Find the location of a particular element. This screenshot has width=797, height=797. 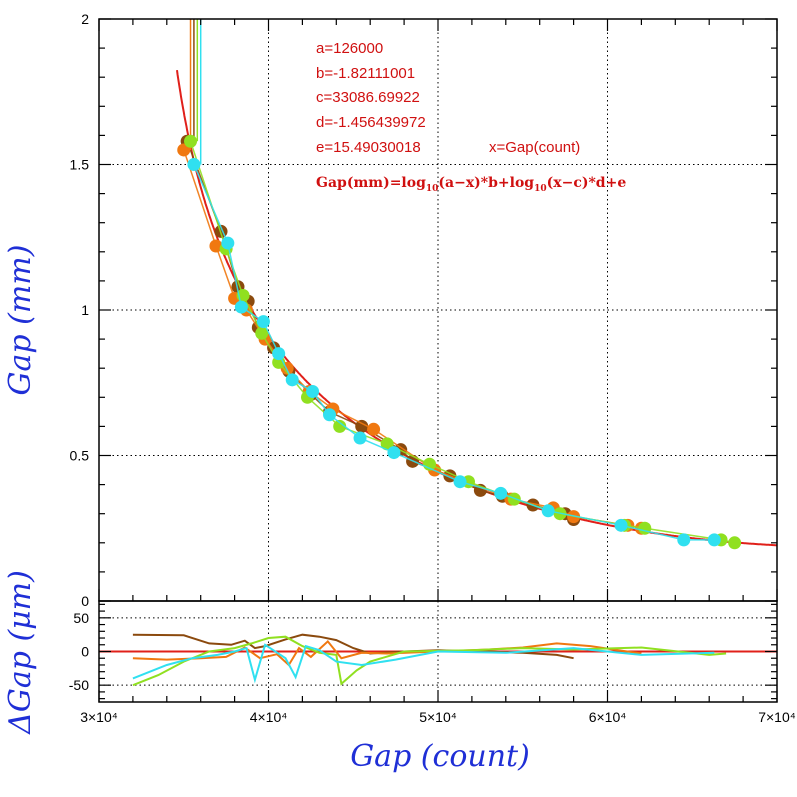

y-axis-title-bottom: ΔGap (μm) is located at coordinates (20, 652).